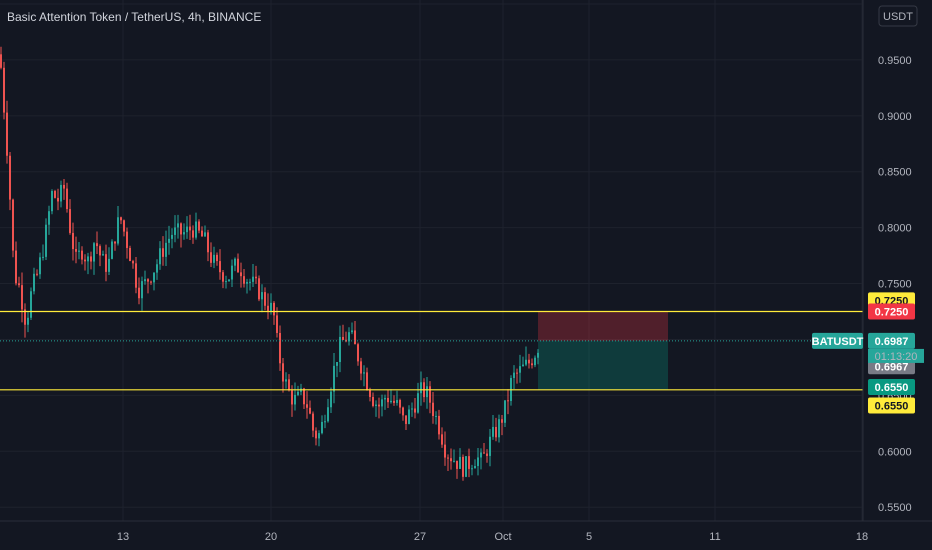  Describe the element at coordinates (892, 313) in the screenshot. I see `axis-price-tag-text: 0.7250` at that location.